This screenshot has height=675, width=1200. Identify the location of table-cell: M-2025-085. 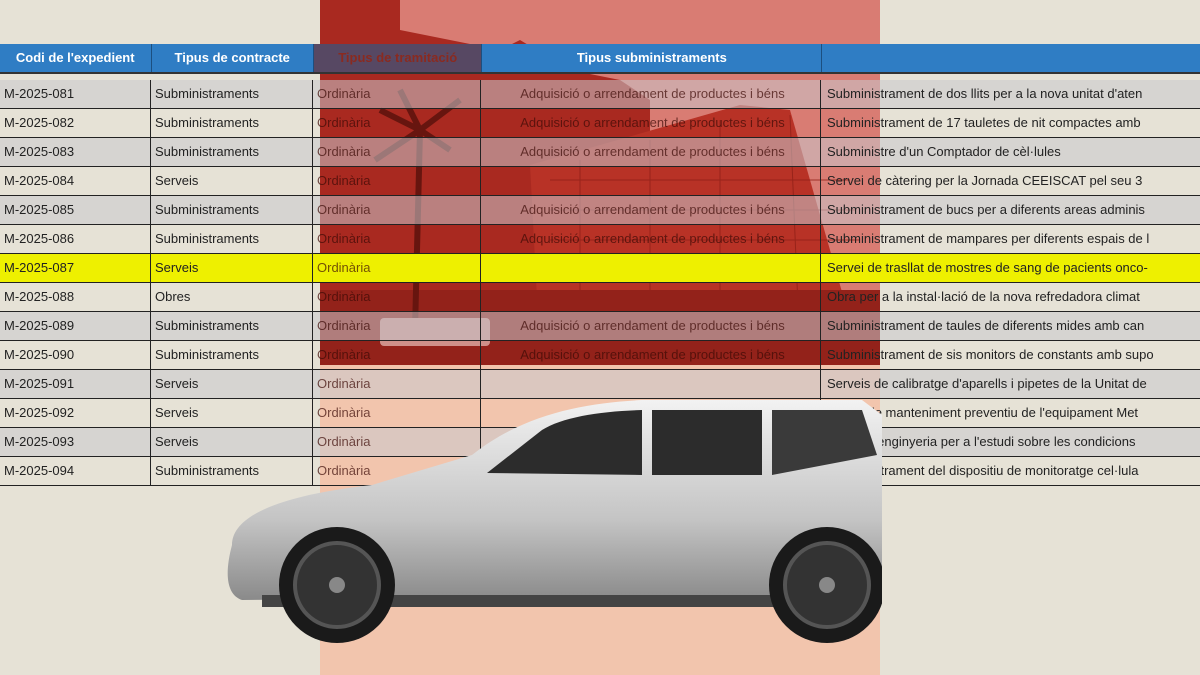
(75, 210).